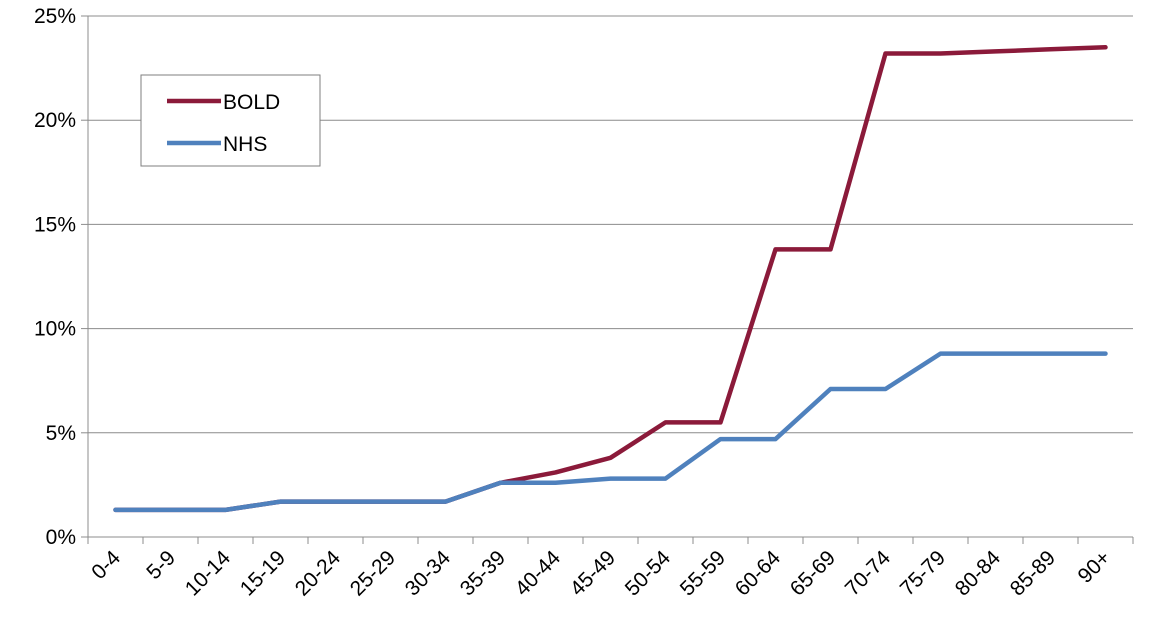 This screenshot has width=1151, height=621. I want to click on legend: BOLD NHS, so click(230, 120).